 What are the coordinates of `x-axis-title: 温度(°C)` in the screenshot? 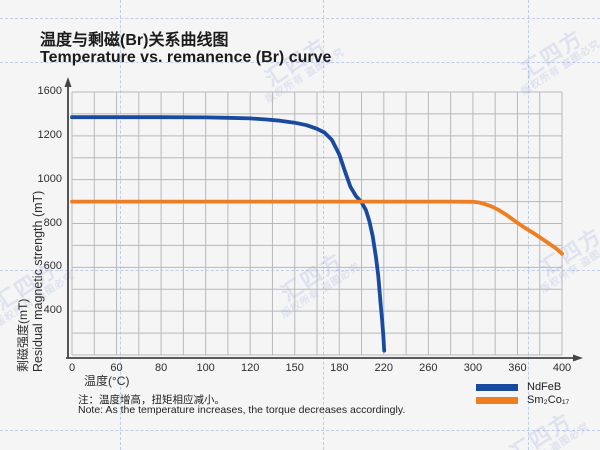 It's located at (107, 381).